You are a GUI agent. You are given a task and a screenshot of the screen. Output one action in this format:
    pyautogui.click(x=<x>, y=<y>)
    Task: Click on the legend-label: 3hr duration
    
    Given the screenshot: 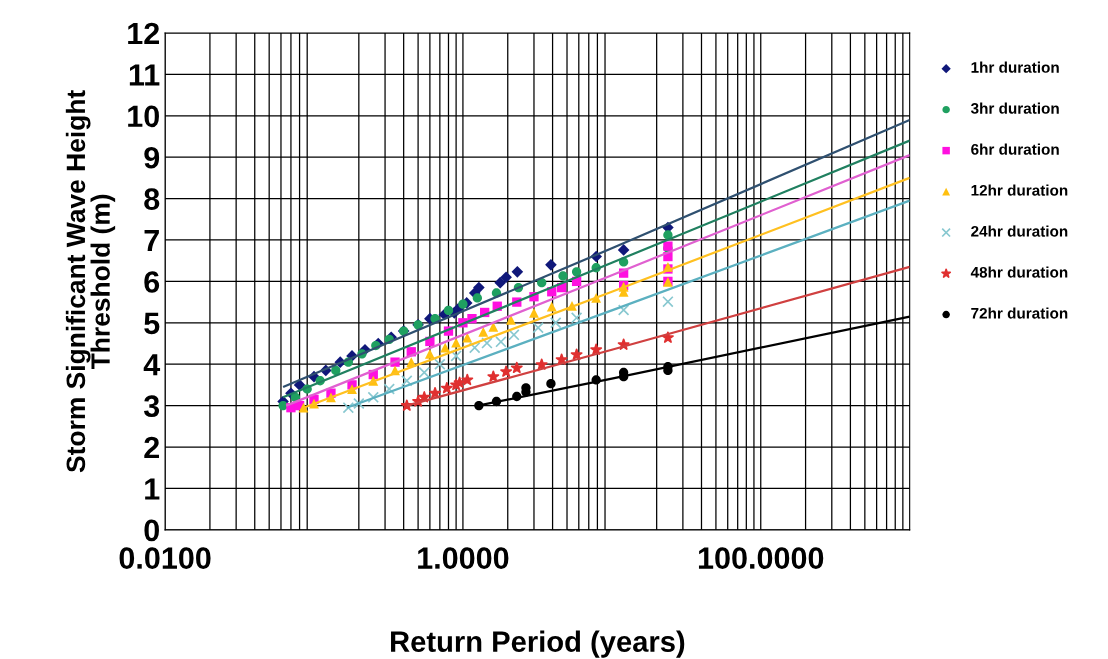 What is the action you would take?
    pyautogui.click(x=1014, y=108)
    